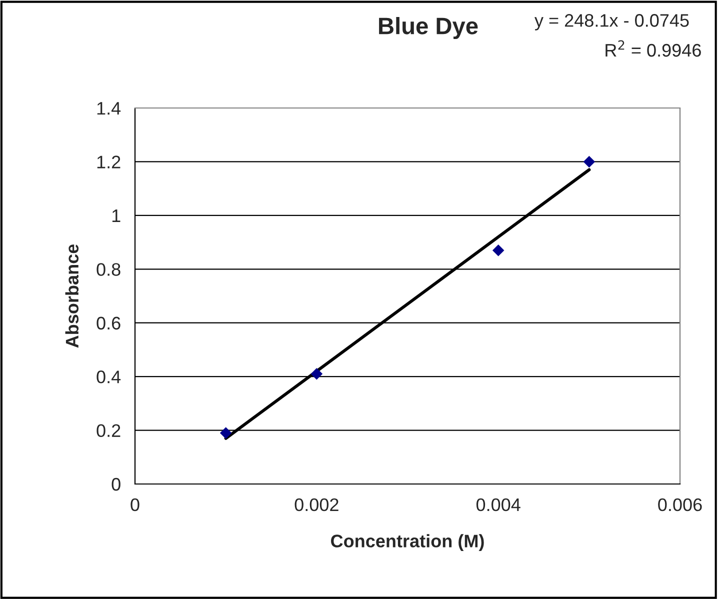 This screenshot has height=599, width=718. Describe the element at coordinates (108, 323) in the screenshot. I see `y-tick-label: 0.6` at that location.